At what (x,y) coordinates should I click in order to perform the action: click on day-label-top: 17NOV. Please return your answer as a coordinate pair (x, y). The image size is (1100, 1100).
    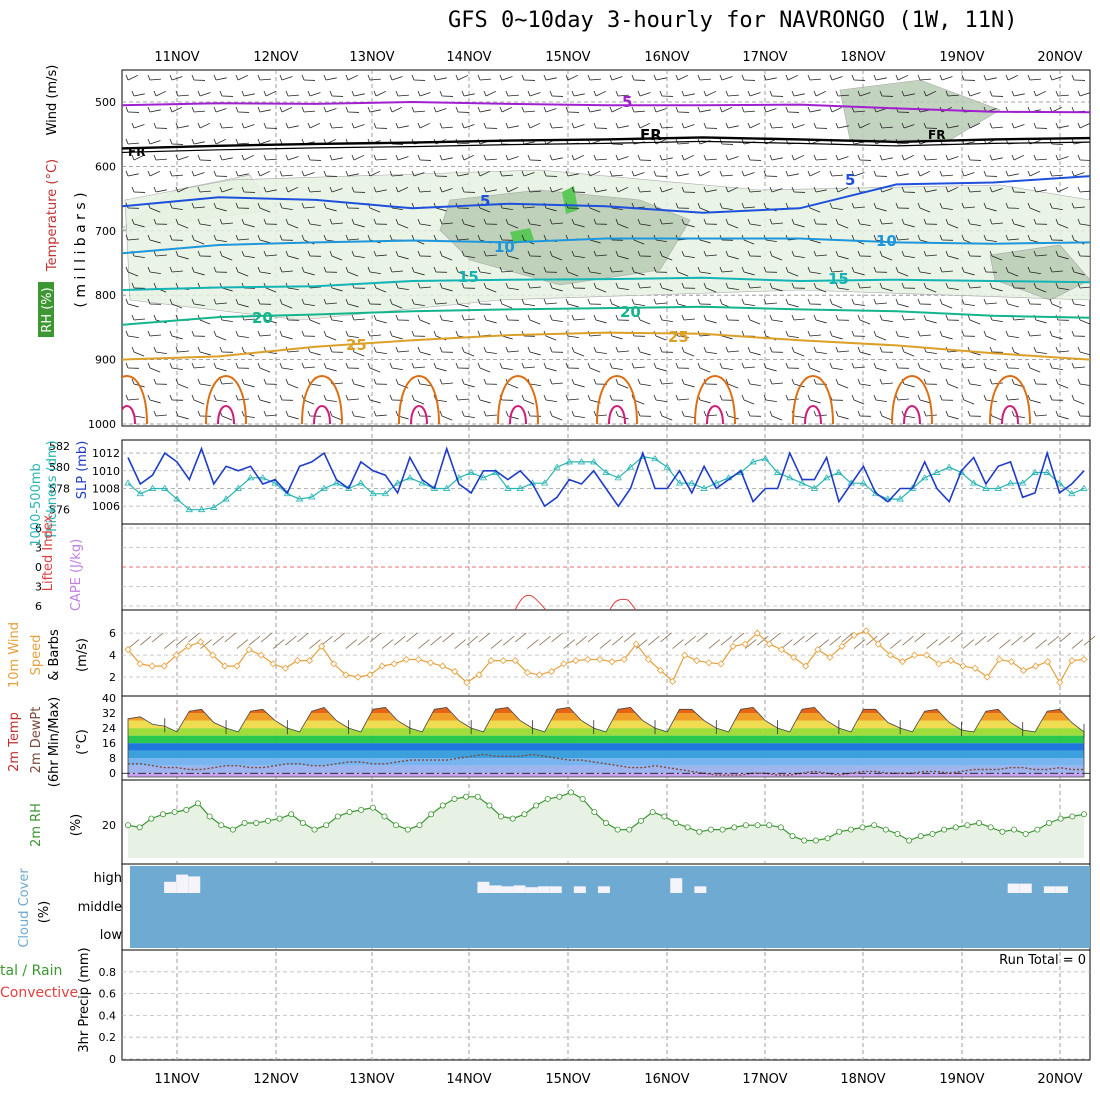
    Looking at the image, I should click on (764, 57).